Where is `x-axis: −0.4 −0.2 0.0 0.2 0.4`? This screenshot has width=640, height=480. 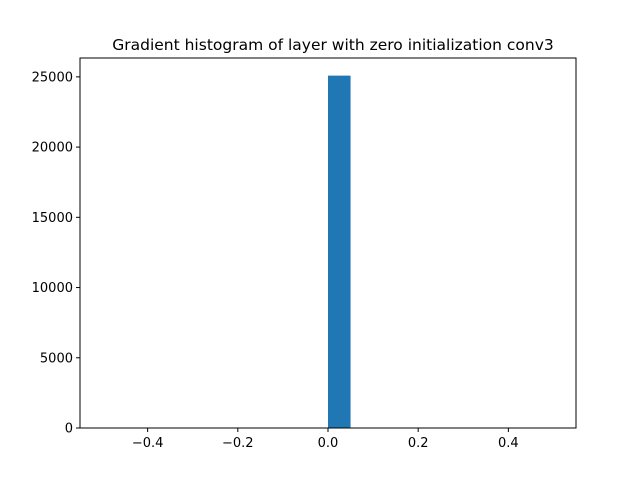
x-axis: −0.4 −0.2 0.0 0.2 0.4 is located at coordinates (325, 439).